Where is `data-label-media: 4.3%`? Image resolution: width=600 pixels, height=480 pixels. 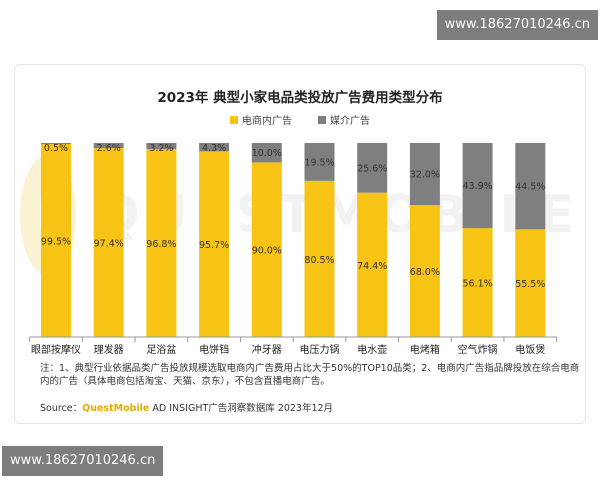
data-label-media: 4.3% is located at coordinates (214, 148).